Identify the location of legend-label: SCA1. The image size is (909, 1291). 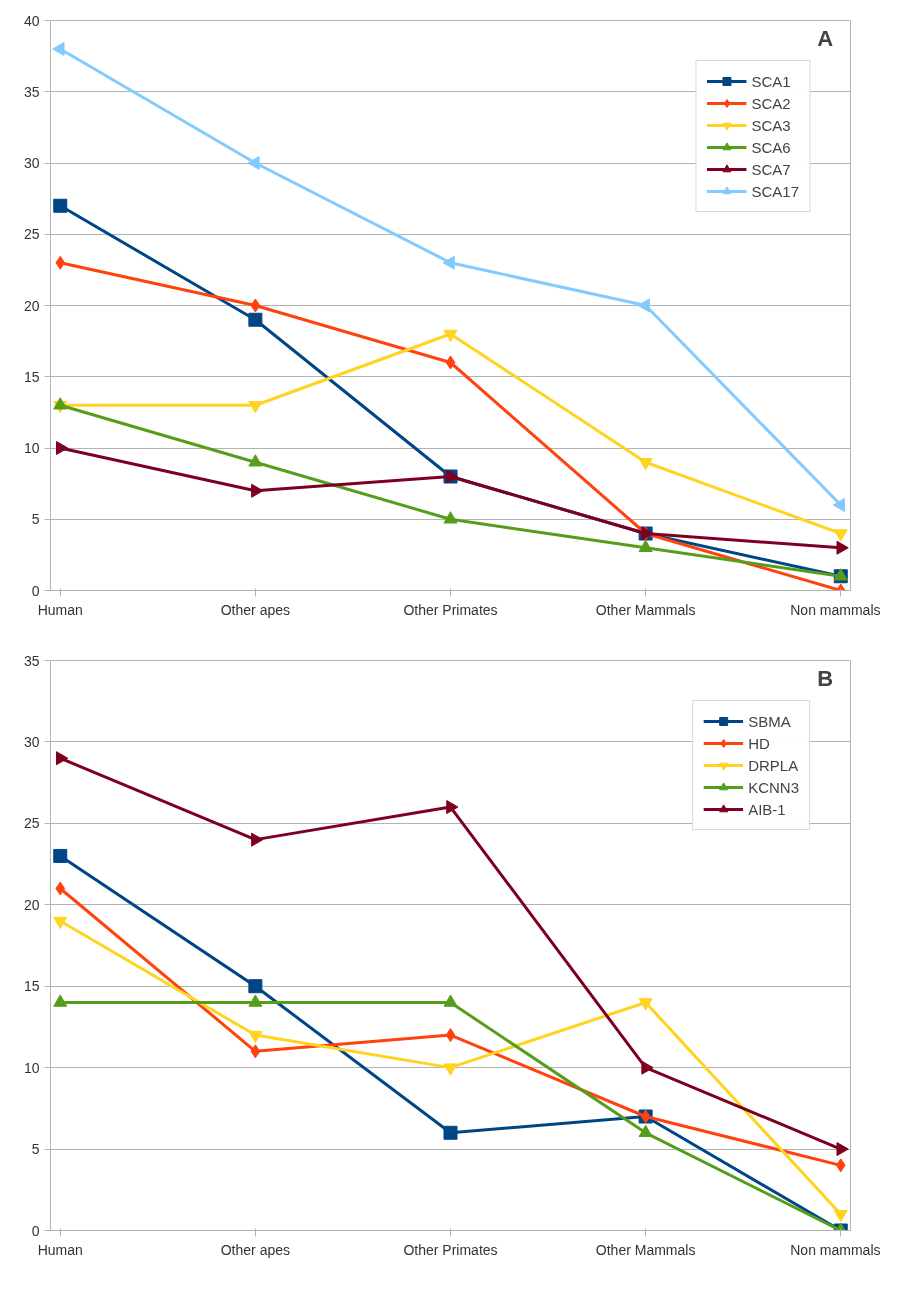
(771, 81).